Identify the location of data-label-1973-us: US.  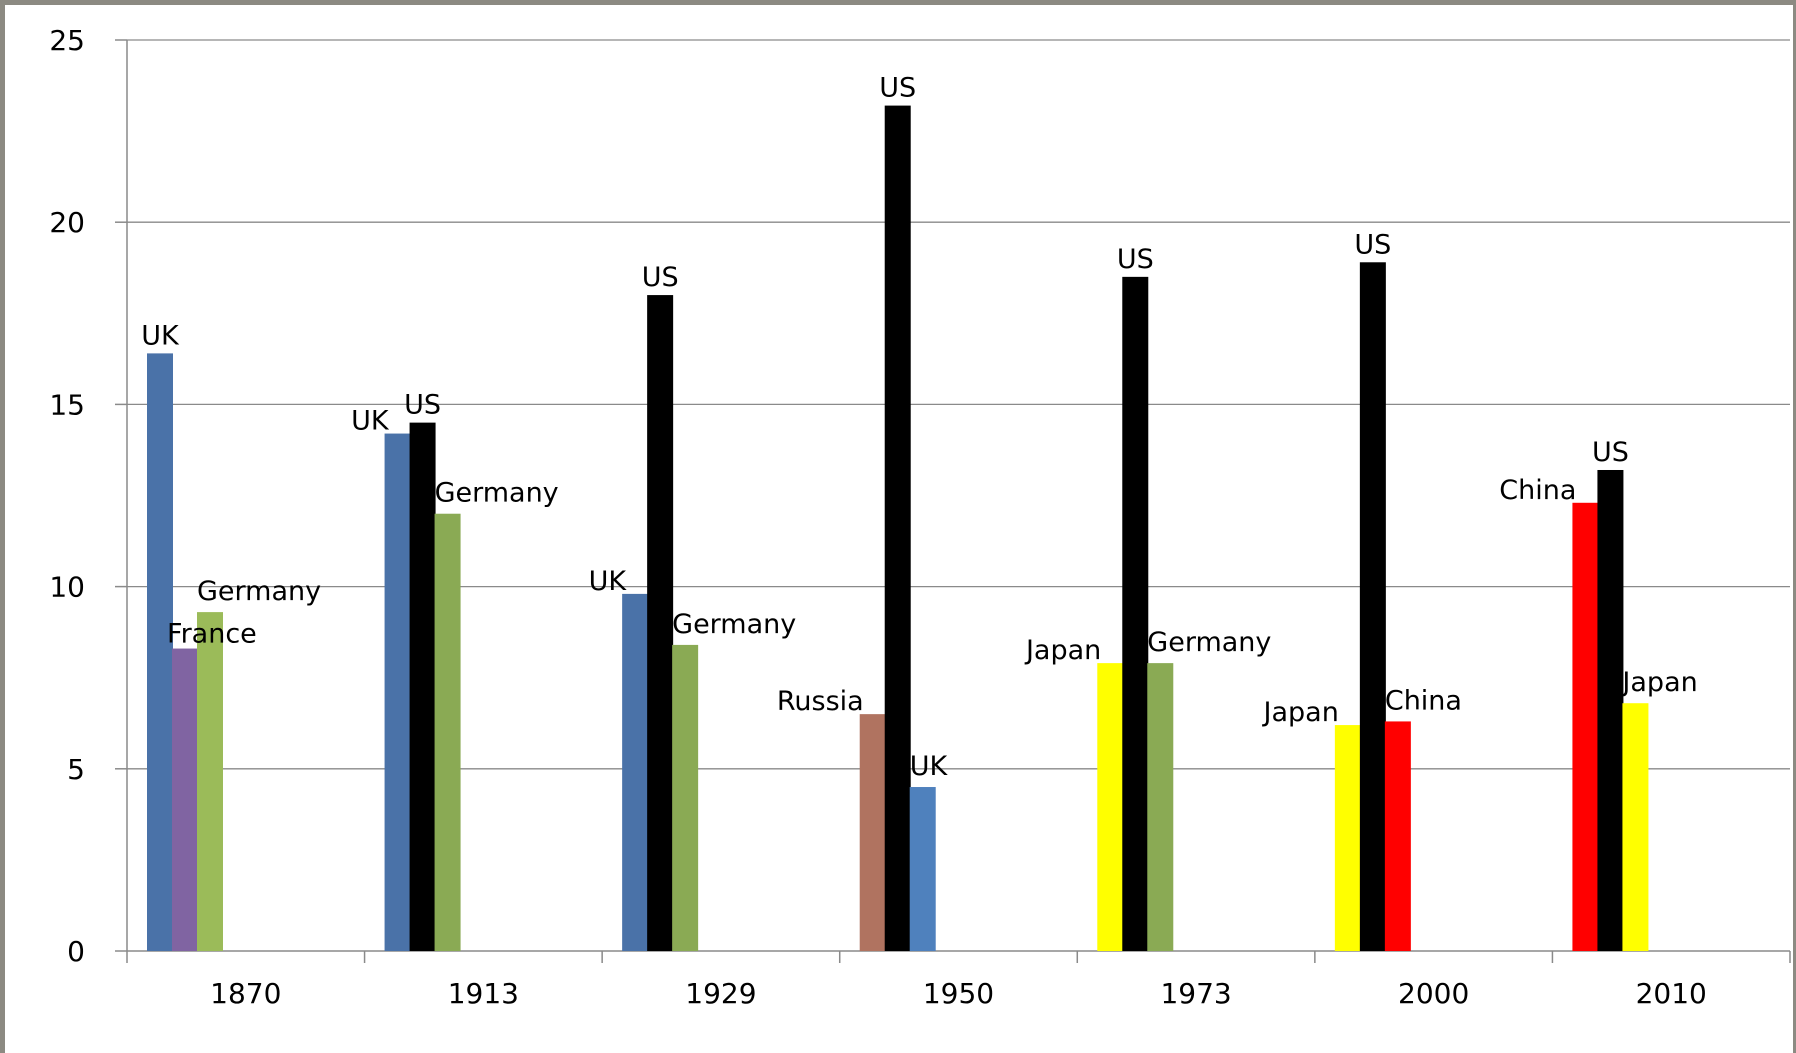
(1135, 259).